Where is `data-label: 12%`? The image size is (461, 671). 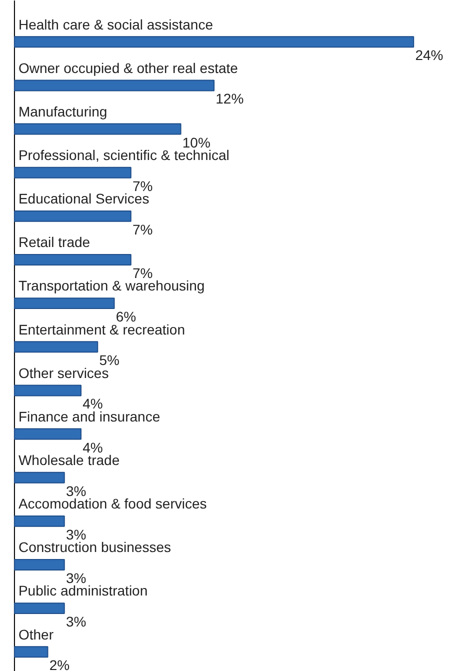
data-label: 12% is located at coordinates (230, 98).